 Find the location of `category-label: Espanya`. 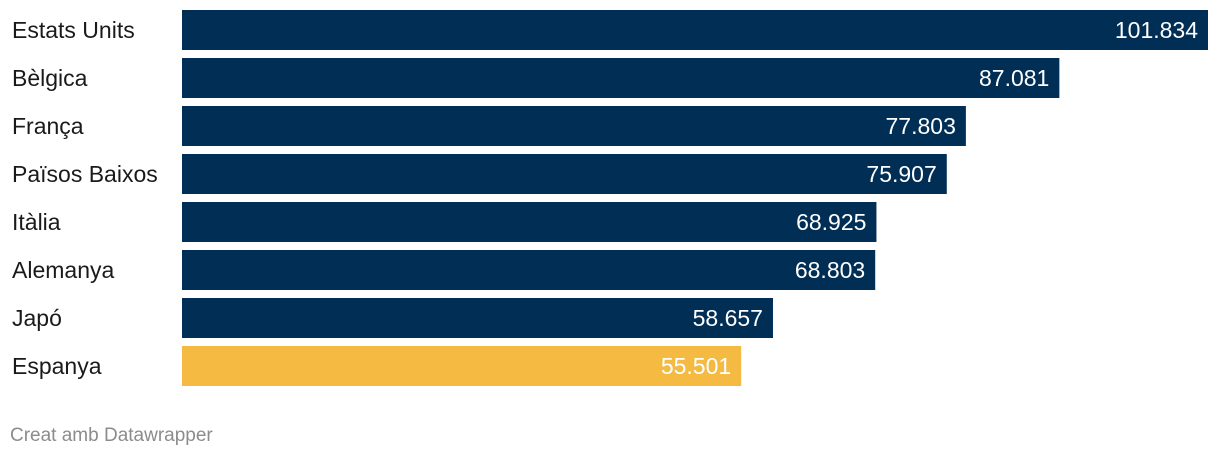

category-label: Espanya is located at coordinates (57, 366).